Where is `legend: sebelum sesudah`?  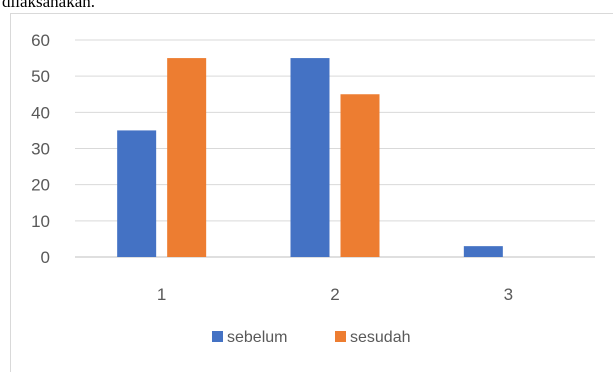 legend: sebelum sesudah is located at coordinates (311, 337).